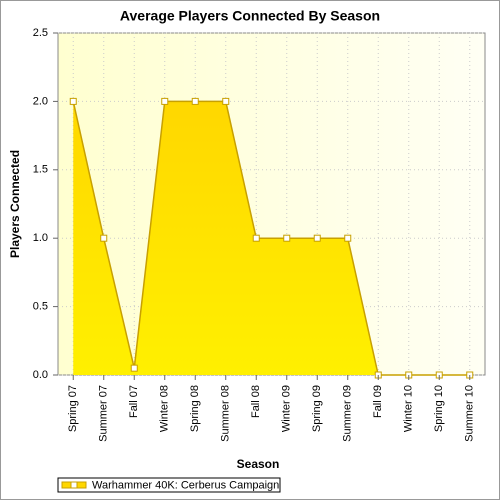 Image resolution: width=500 pixels, height=500 pixels. Describe the element at coordinates (226, 413) in the screenshot. I see `x-tick-label: Summer 08` at that location.